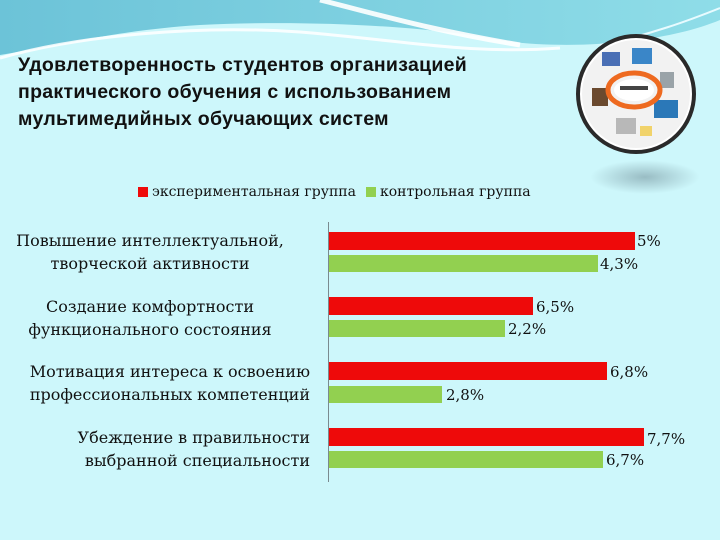 Image resolution: width=720 pixels, height=540 pixels. I want to click on bar-value-label: 6,5%, so click(555, 307).